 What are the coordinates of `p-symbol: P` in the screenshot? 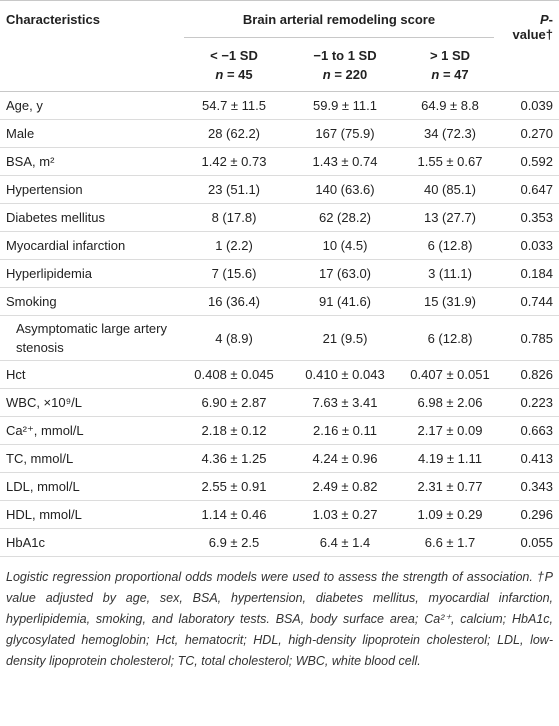 It's located at (544, 19).